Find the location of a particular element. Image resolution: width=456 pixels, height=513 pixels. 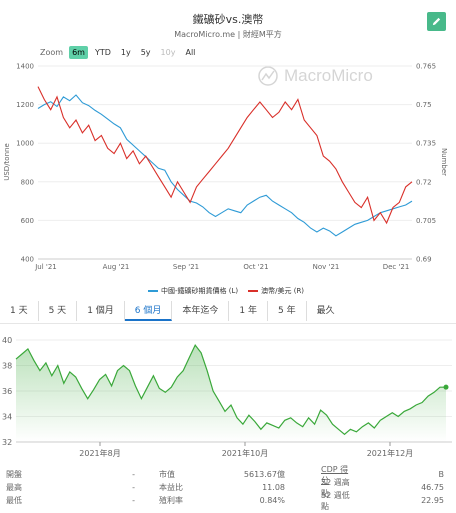

x-tick-label: Jul '21 is located at coordinates (45, 267).